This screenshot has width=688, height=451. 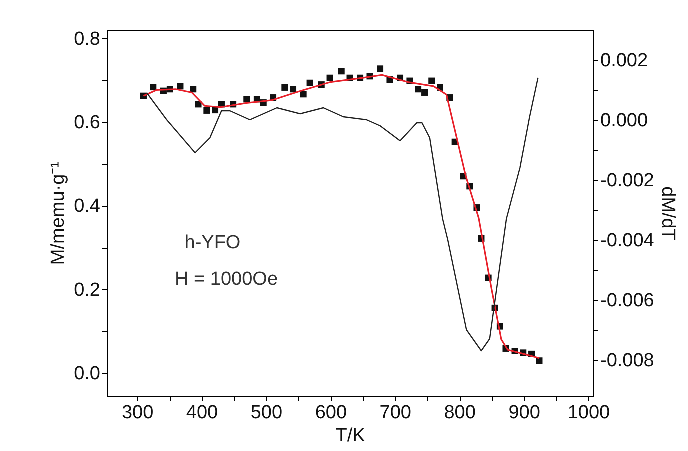 I want to click on y-tick-label: 0.8, so click(x=87, y=39).